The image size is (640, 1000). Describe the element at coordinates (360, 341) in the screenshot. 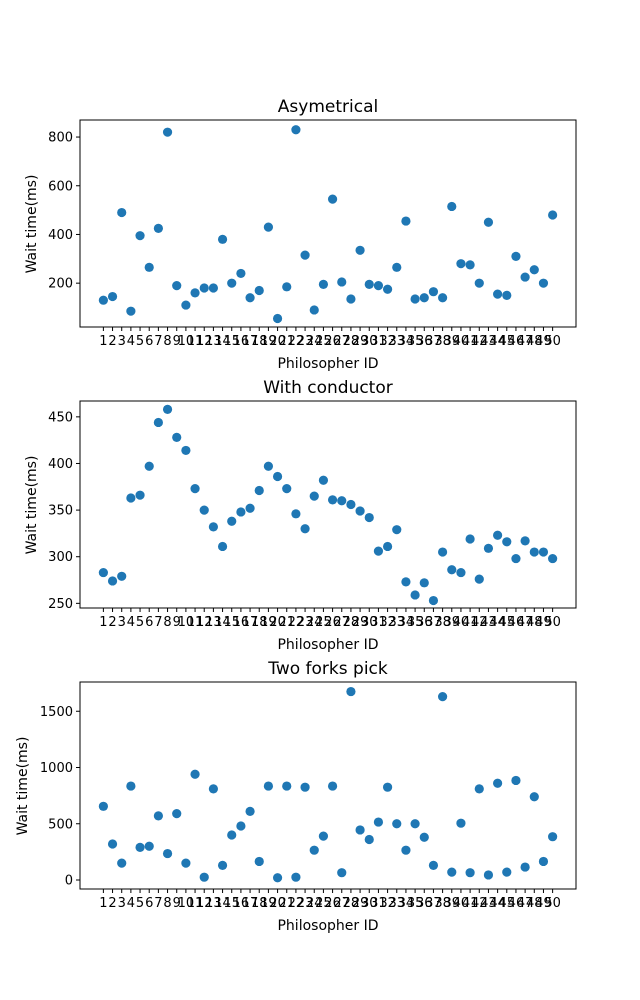

I see `x-tick-label: 29` at that location.